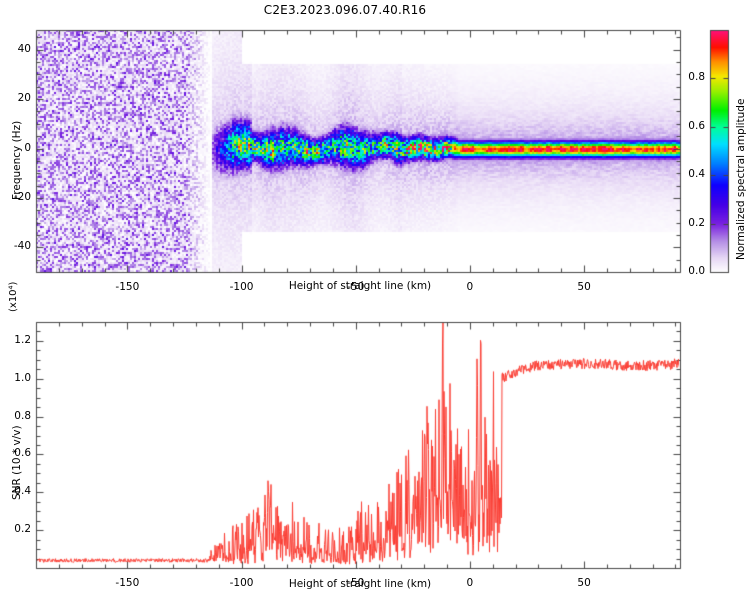 This screenshot has height=600, width=750. What do you see at coordinates (22, 453) in the screenshot?
I see `snr-ytick-2: 0.6` at bounding box center [22, 453].